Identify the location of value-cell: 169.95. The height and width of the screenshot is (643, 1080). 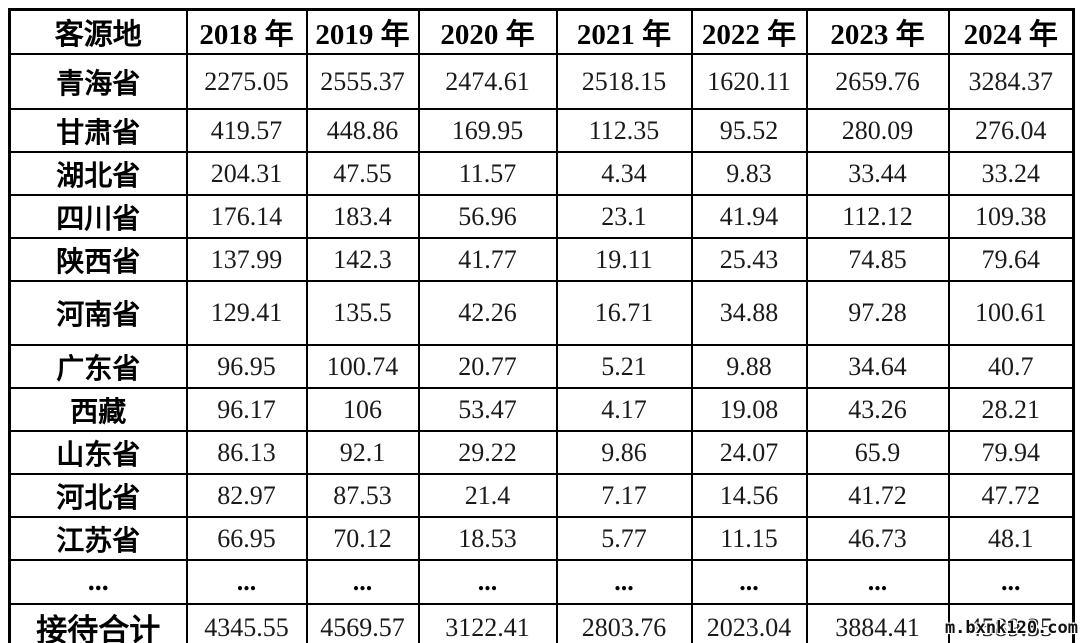
(487, 130).